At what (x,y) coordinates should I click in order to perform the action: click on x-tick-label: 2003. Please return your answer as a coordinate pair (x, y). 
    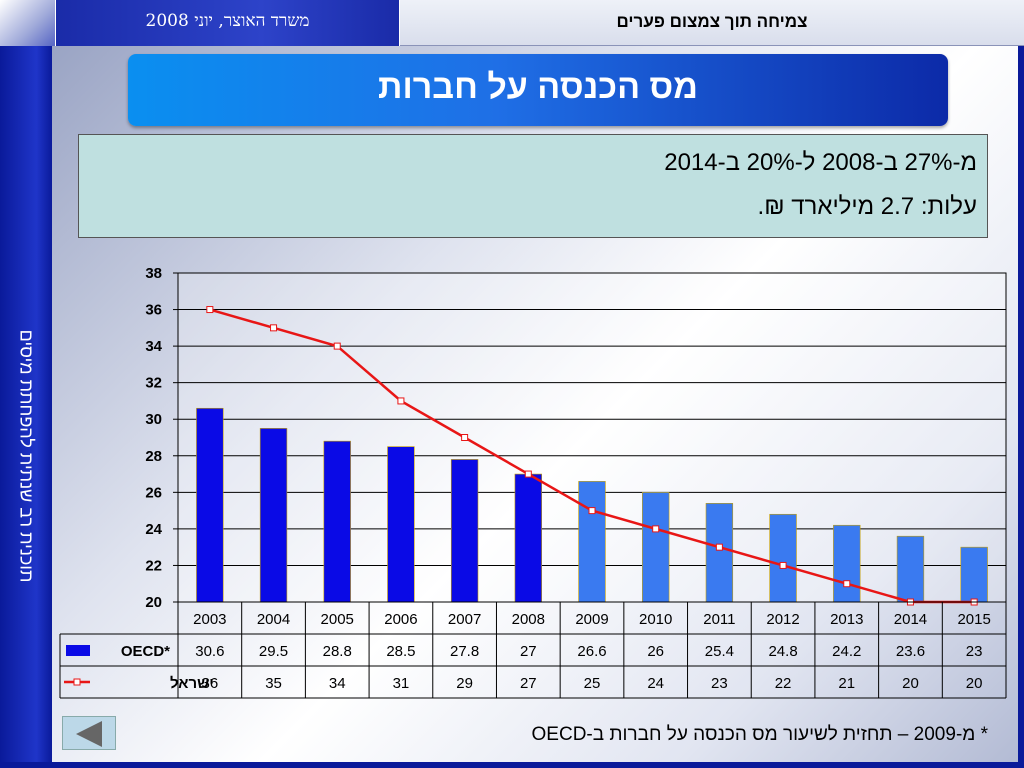
    Looking at the image, I should click on (209, 619).